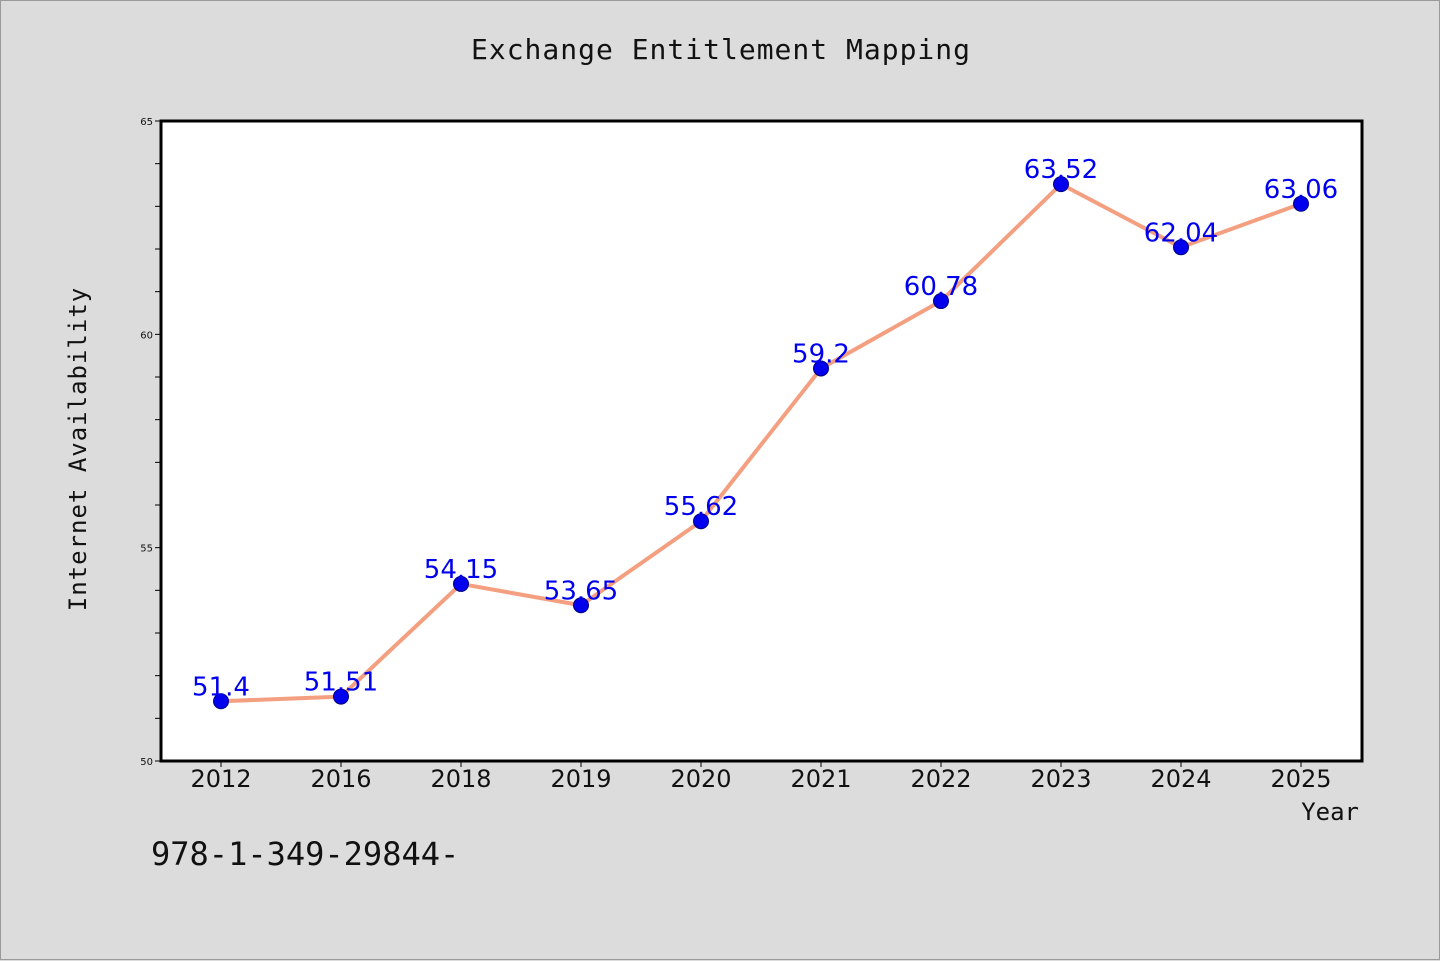 This screenshot has height=961, width=1440. Describe the element at coordinates (1300, 779) in the screenshot. I see `x-tick-label: 2025` at that location.